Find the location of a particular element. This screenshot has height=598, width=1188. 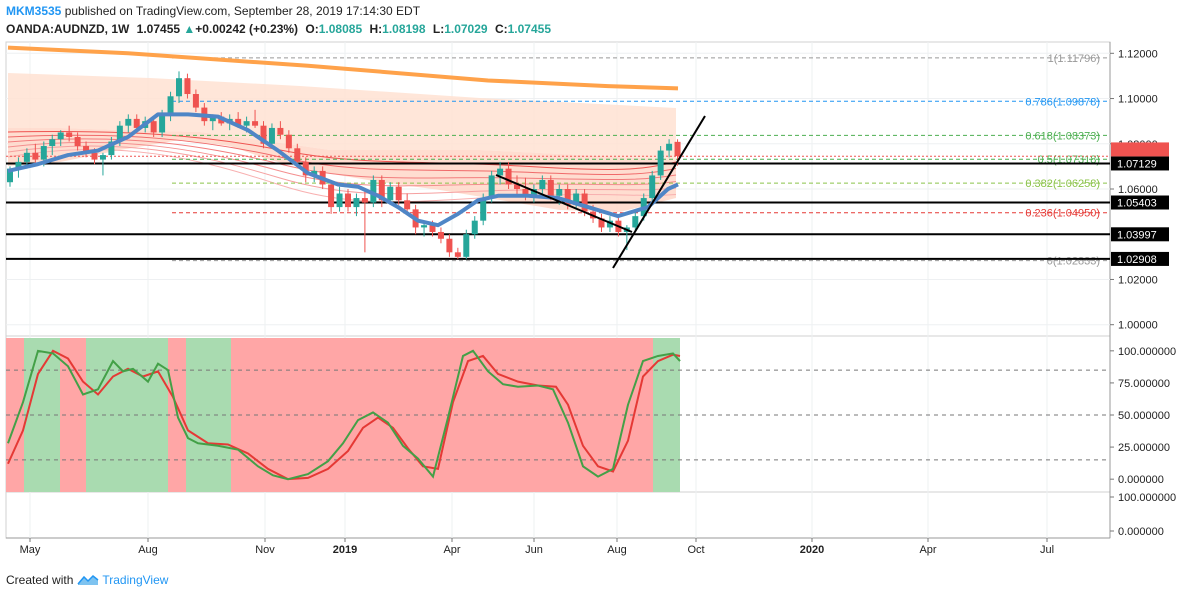

ribbon-area-lower is located at coordinates (342, 170).